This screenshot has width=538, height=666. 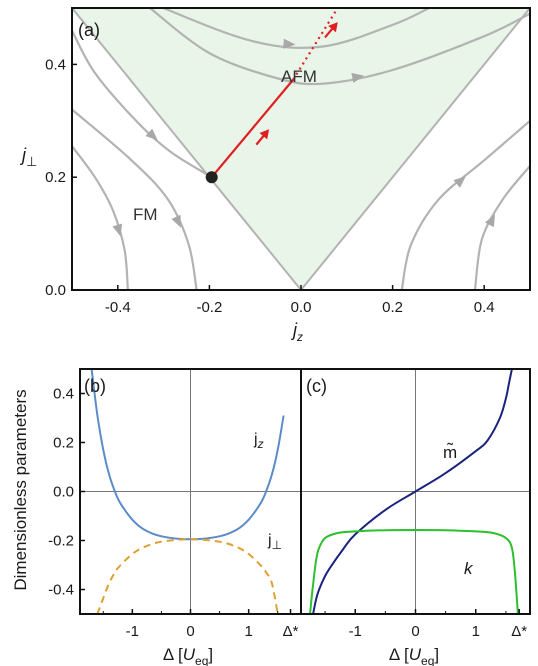 What do you see at coordinates (20, 489) in the screenshot?
I see `y-axis-label-bc: Dimensionless parameters` at bounding box center [20, 489].